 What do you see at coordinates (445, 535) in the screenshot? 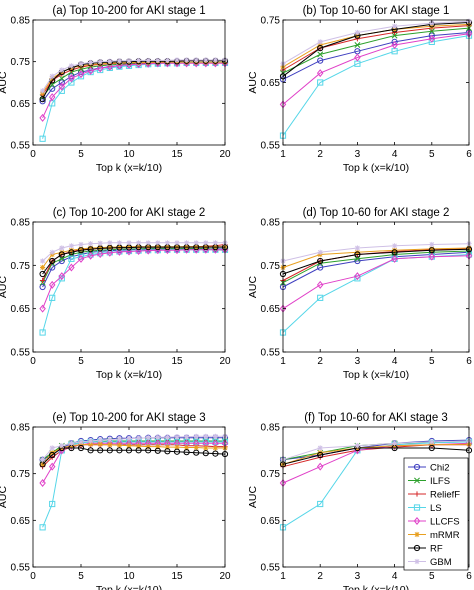
I see `legend-label: mRMR` at bounding box center [445, 535].